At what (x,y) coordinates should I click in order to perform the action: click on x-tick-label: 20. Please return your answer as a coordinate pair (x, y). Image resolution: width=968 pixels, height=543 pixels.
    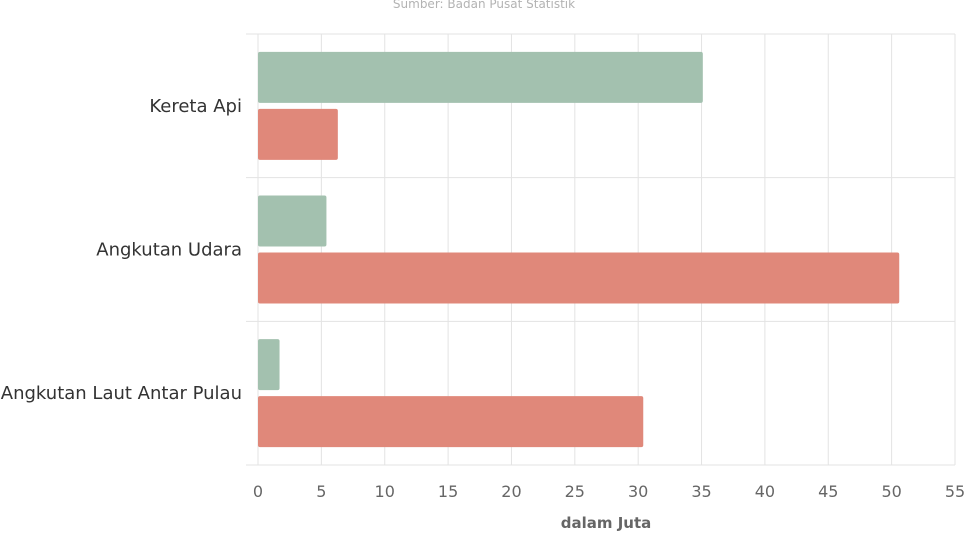
    Looking at the image, I should click on (511, 491).